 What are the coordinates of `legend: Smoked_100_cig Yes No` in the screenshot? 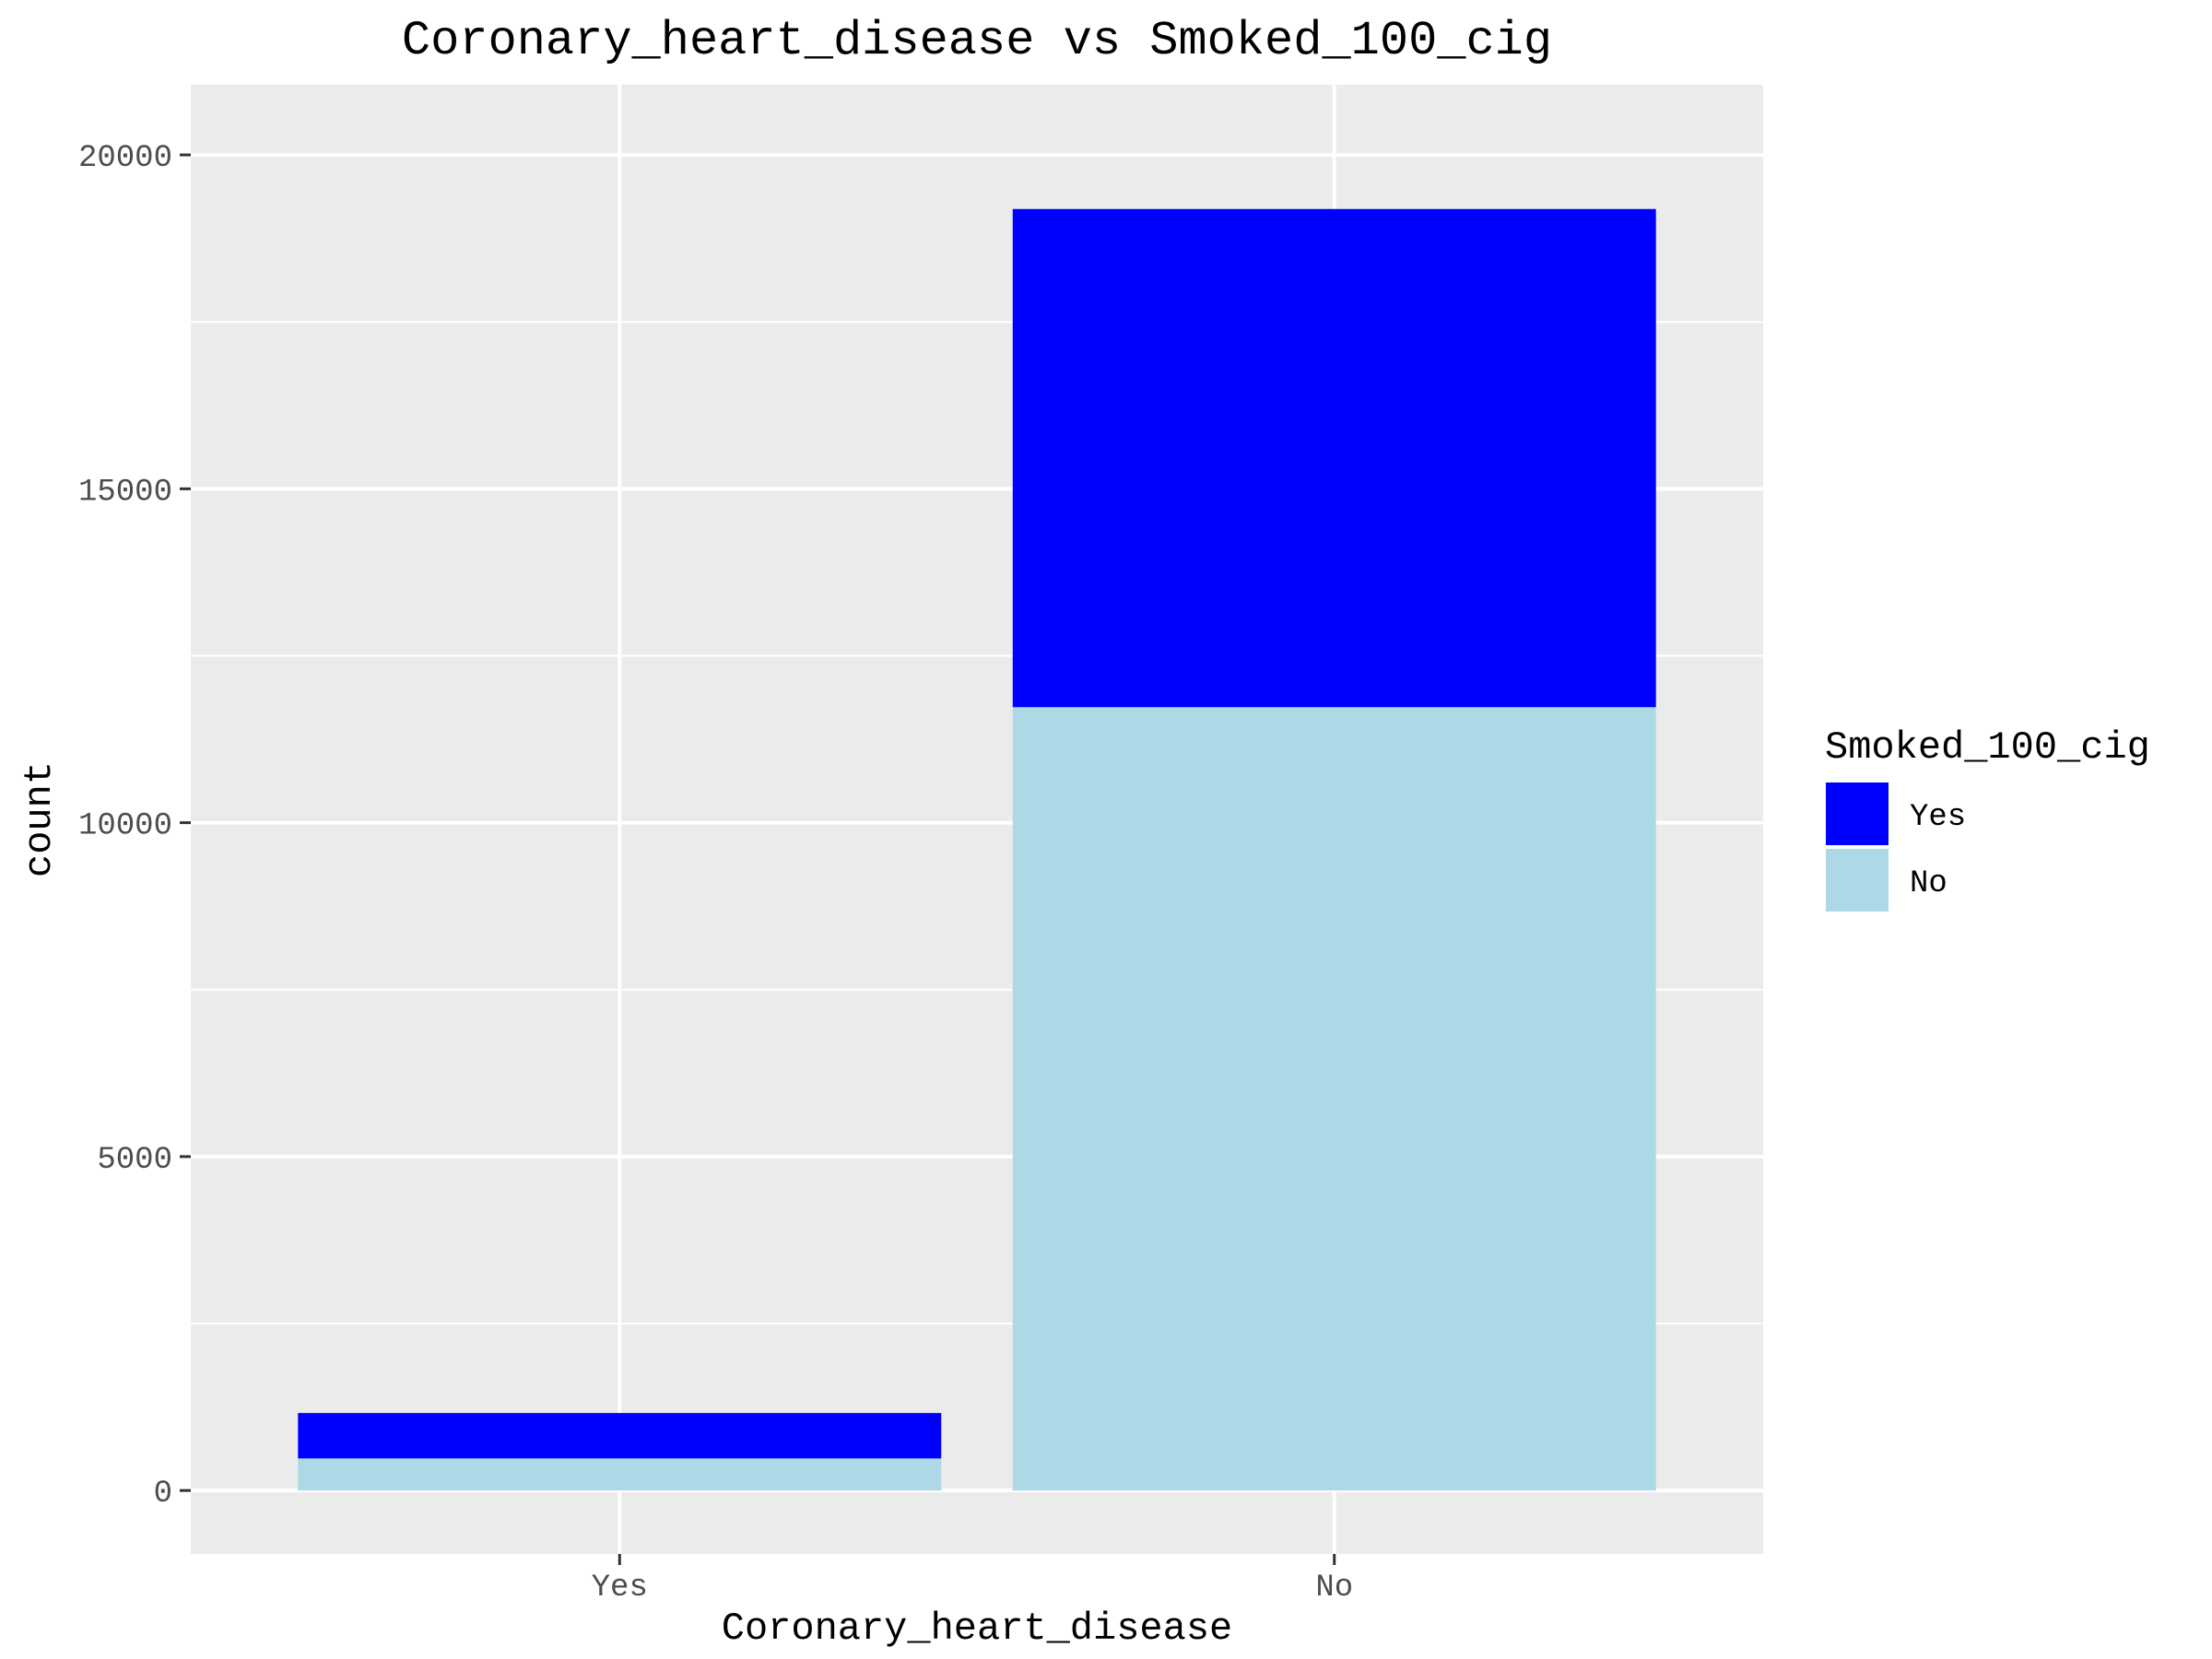 It's located at (1987, 819).